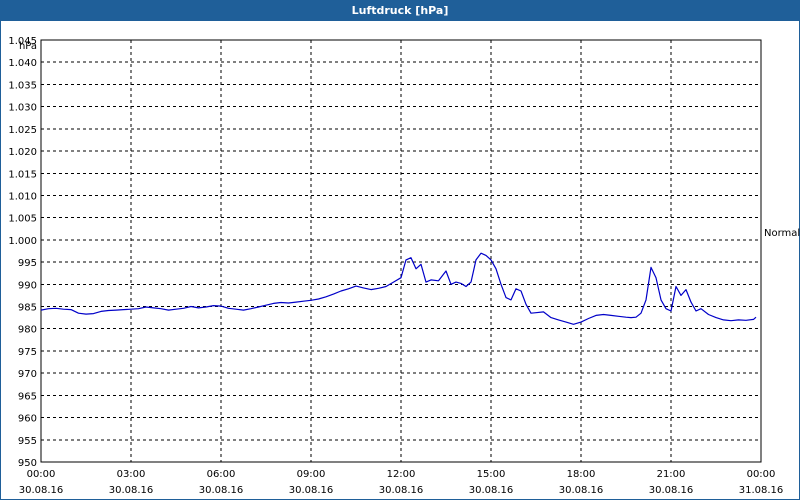 This screenshot has height=500, width=800. I want to click on y-tick-label: 965, so click(27, 396).